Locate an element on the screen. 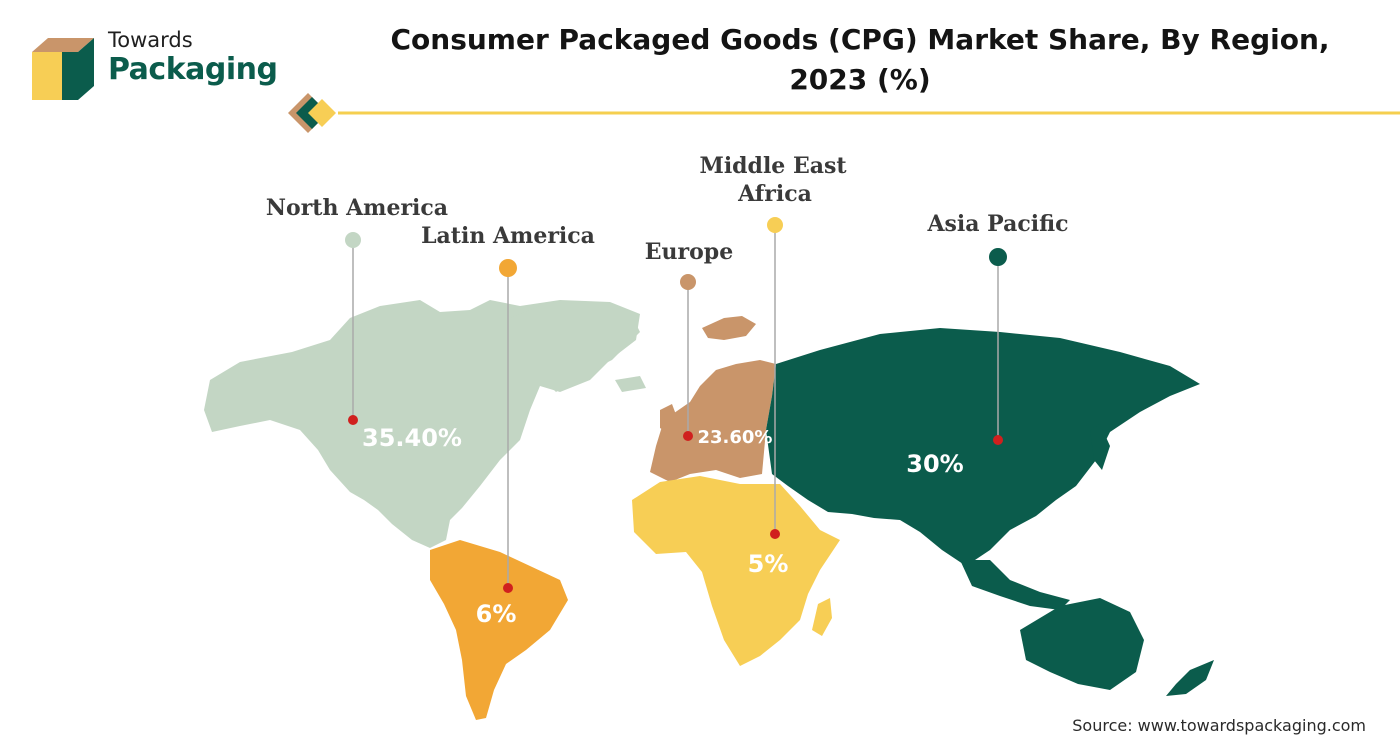  region-europe is located at coordinates (713, 399).